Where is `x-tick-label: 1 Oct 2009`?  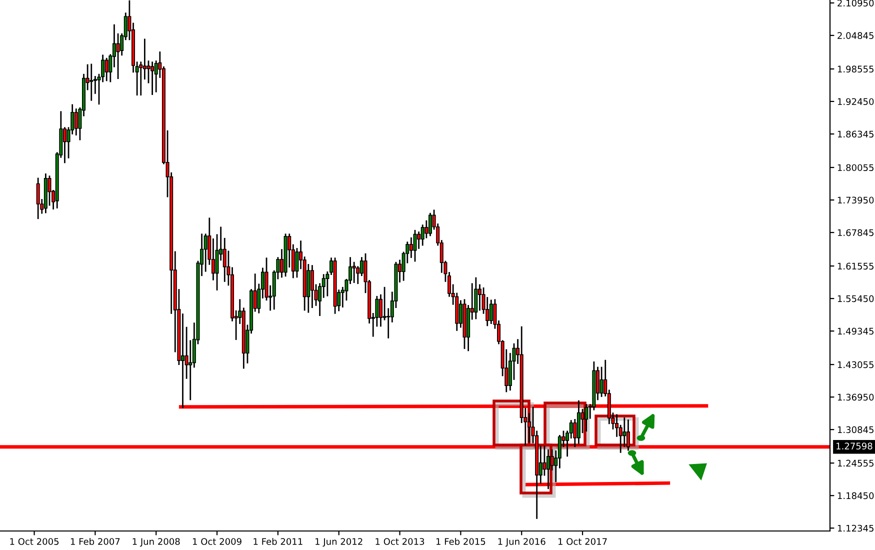 x-tick-label: 1 Oct 2009 is located at coordinates (217, 541).